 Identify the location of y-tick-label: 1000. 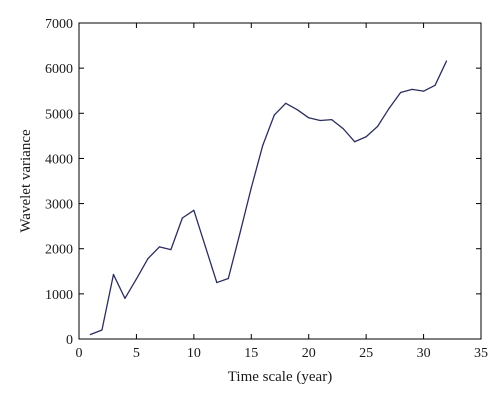
(59, 295).